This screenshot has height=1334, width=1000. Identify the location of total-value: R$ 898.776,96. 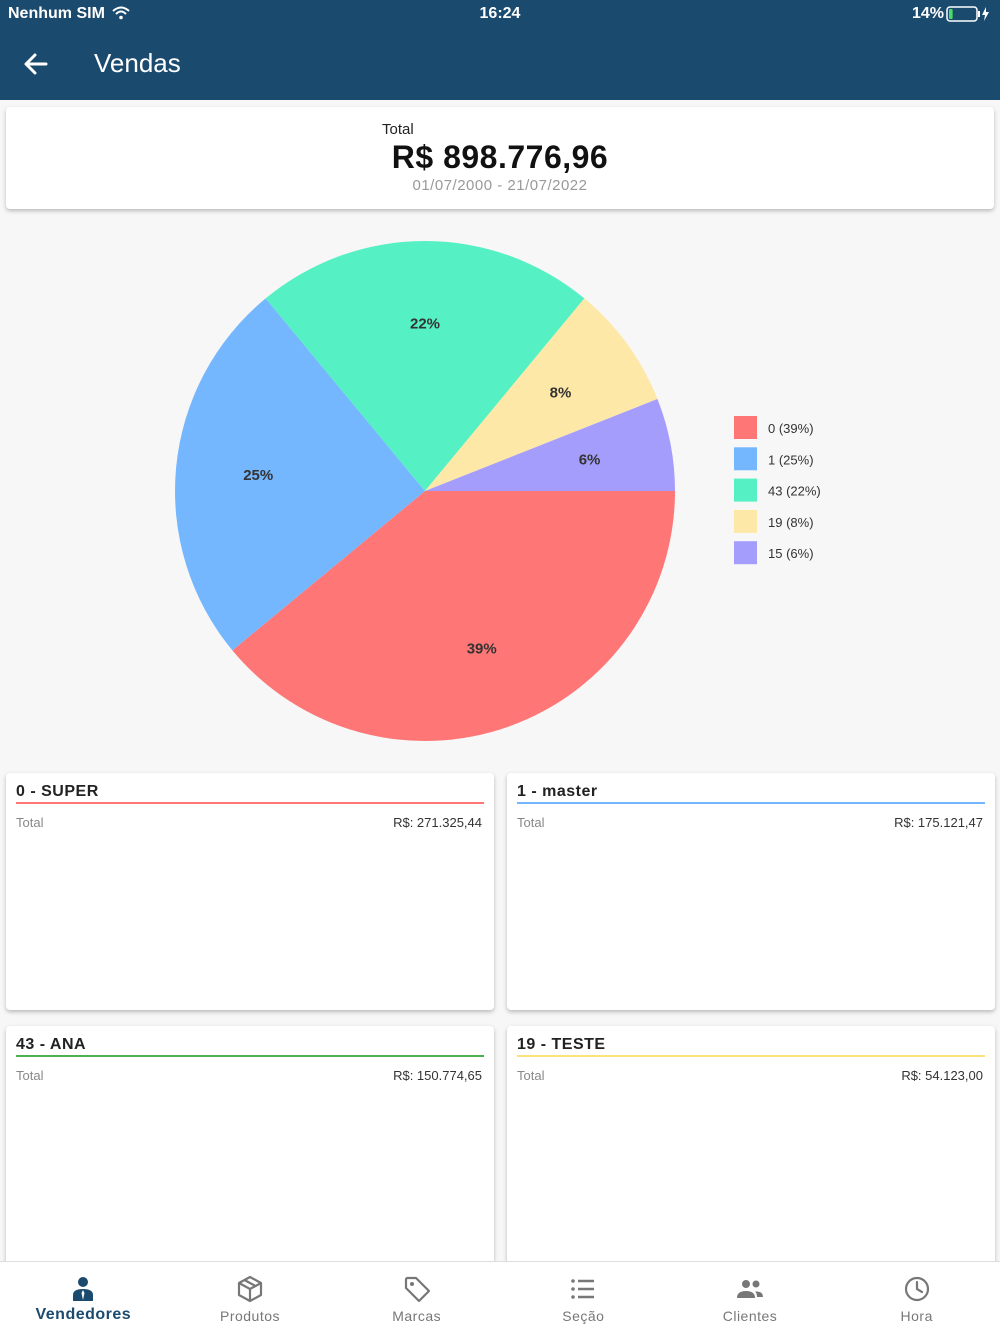
(500, 157).